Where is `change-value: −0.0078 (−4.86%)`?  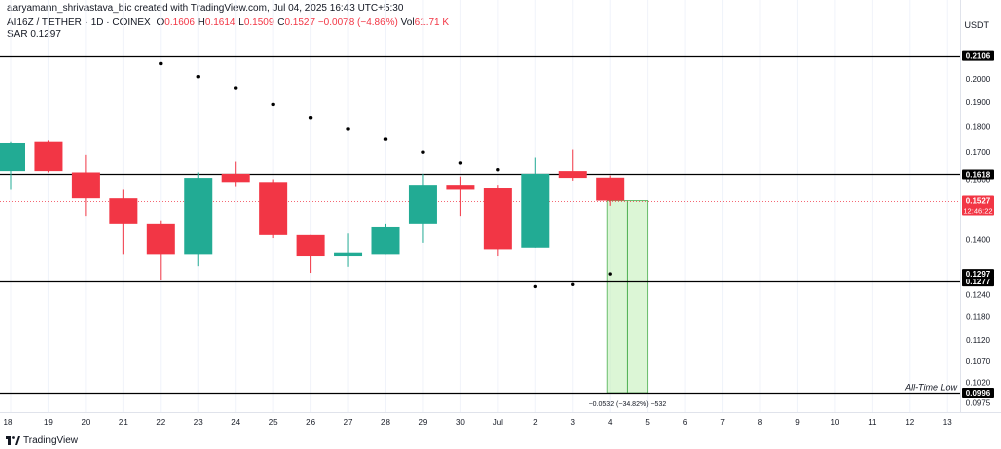 change-value: −0.0078 (−4.86%) is located at coordinates (357, 22).